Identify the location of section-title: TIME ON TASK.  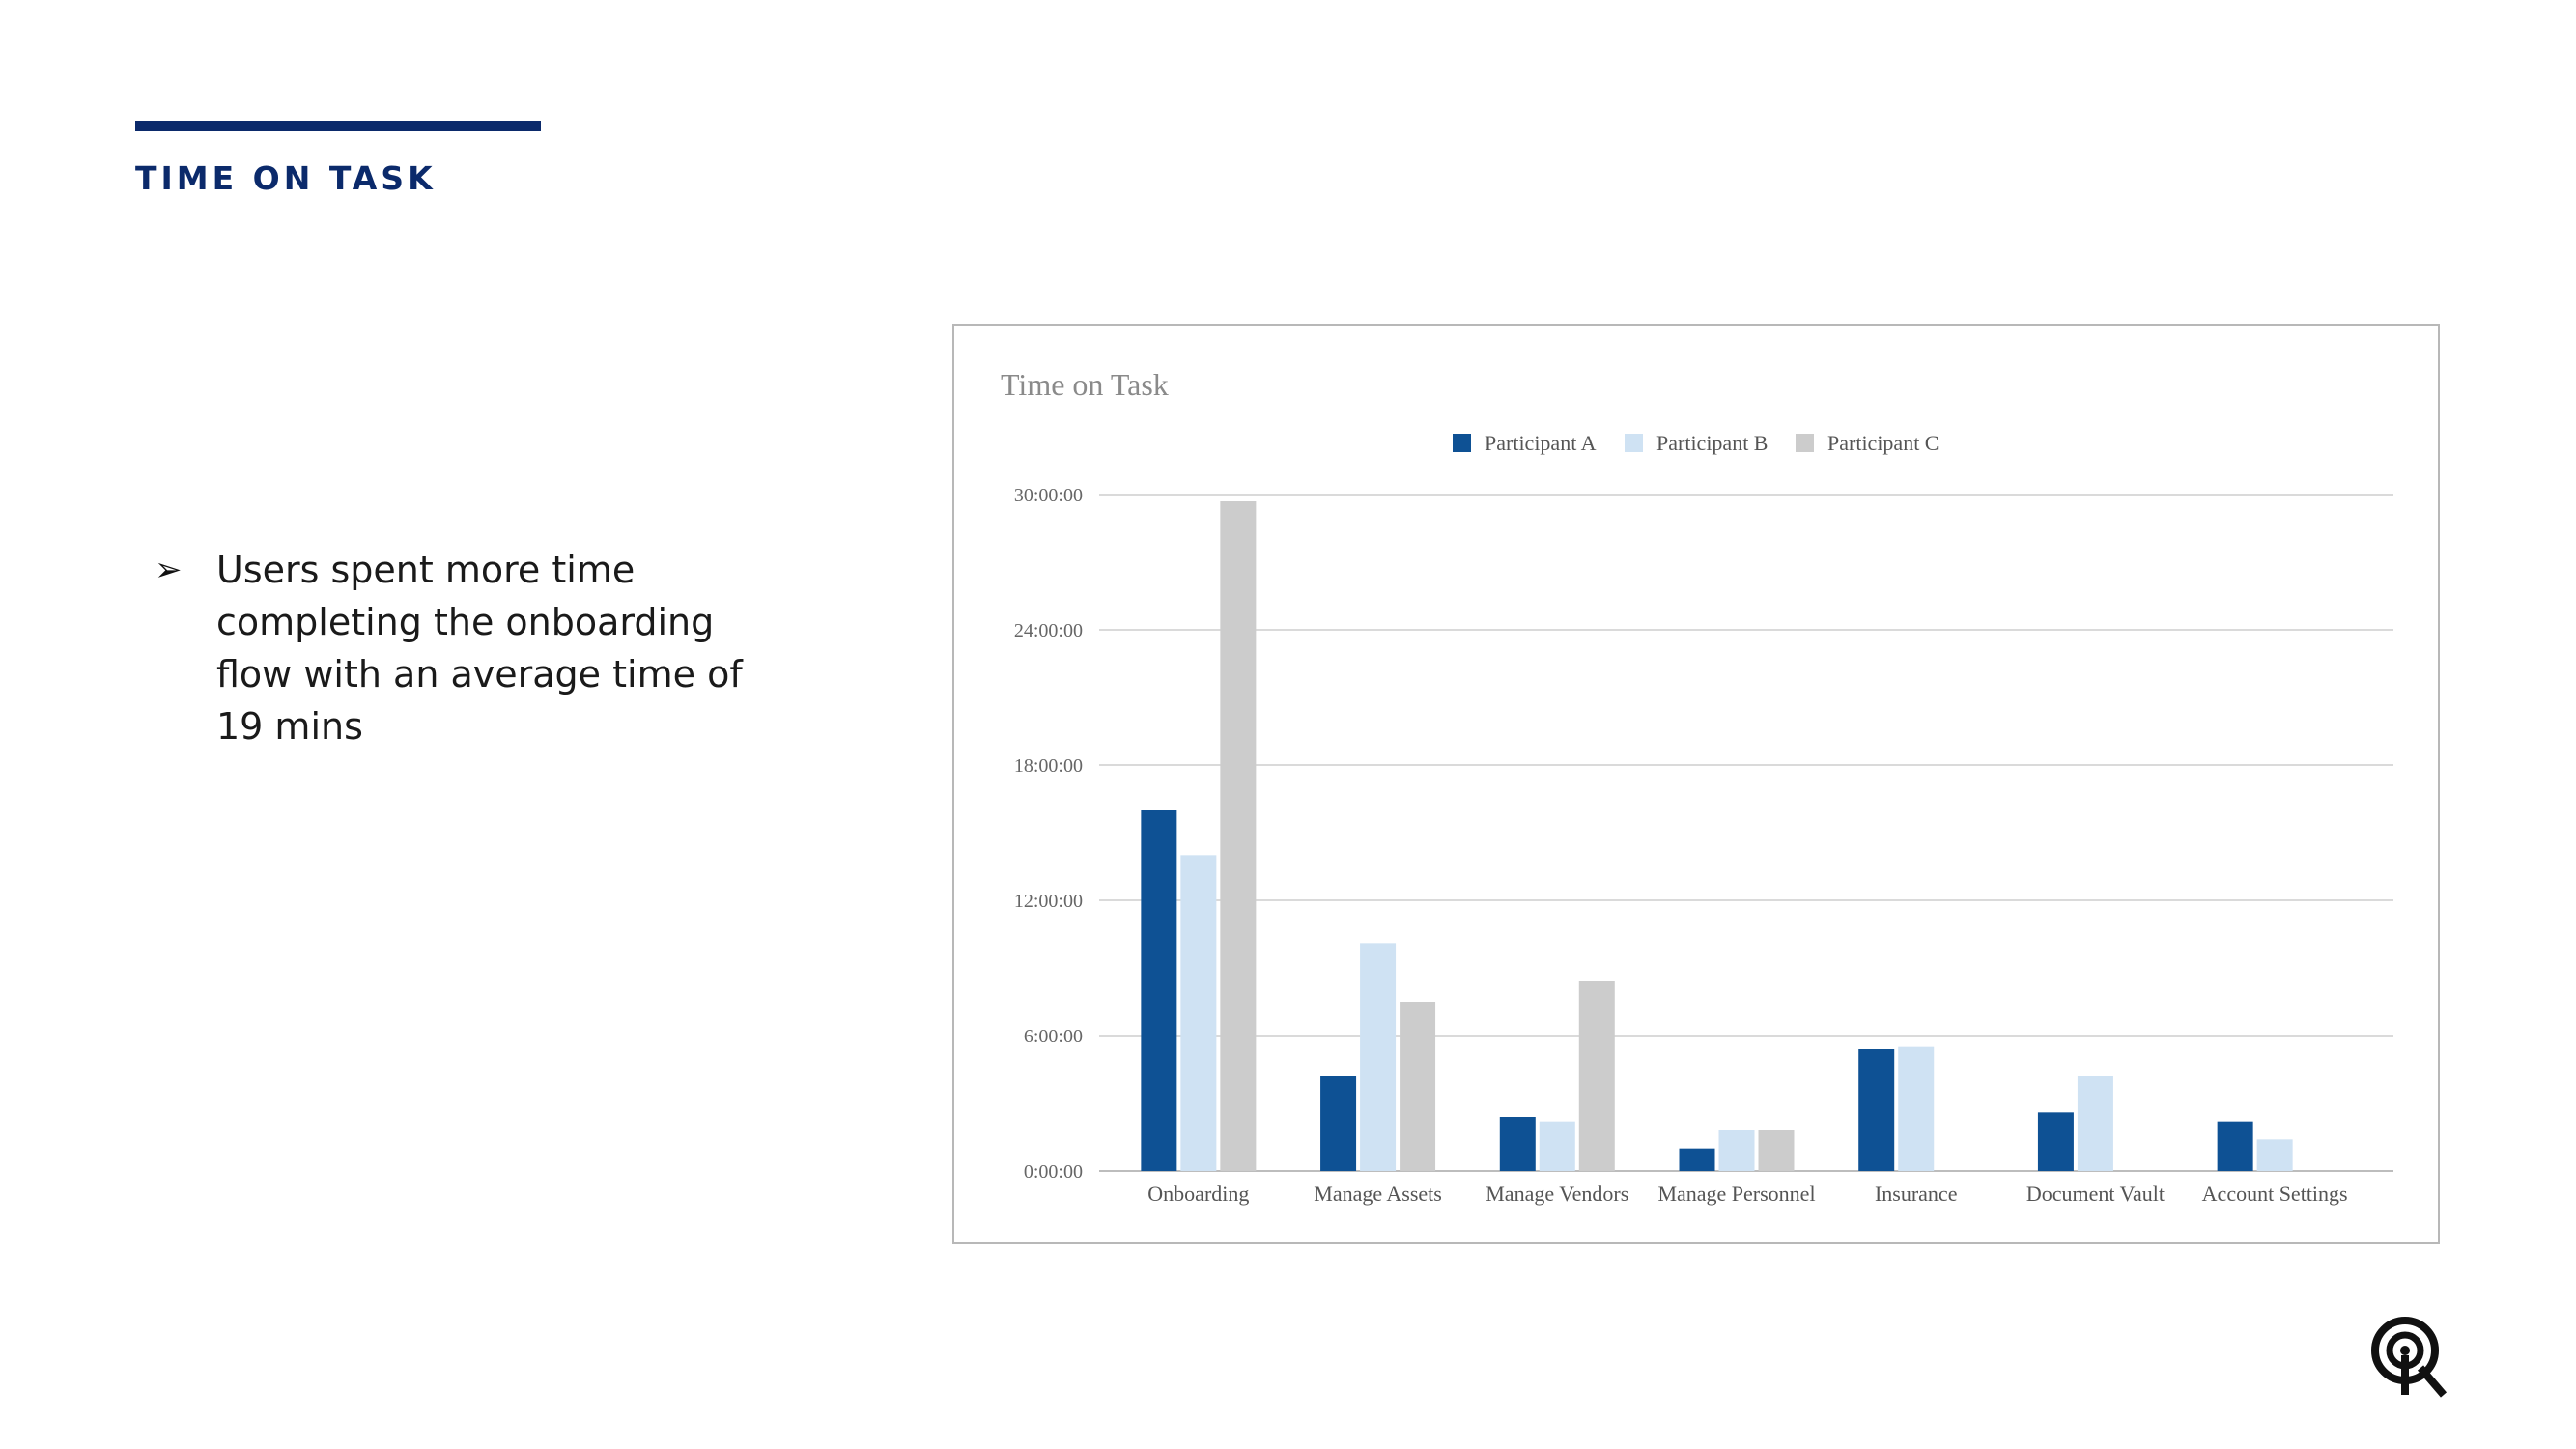
(286, 178).